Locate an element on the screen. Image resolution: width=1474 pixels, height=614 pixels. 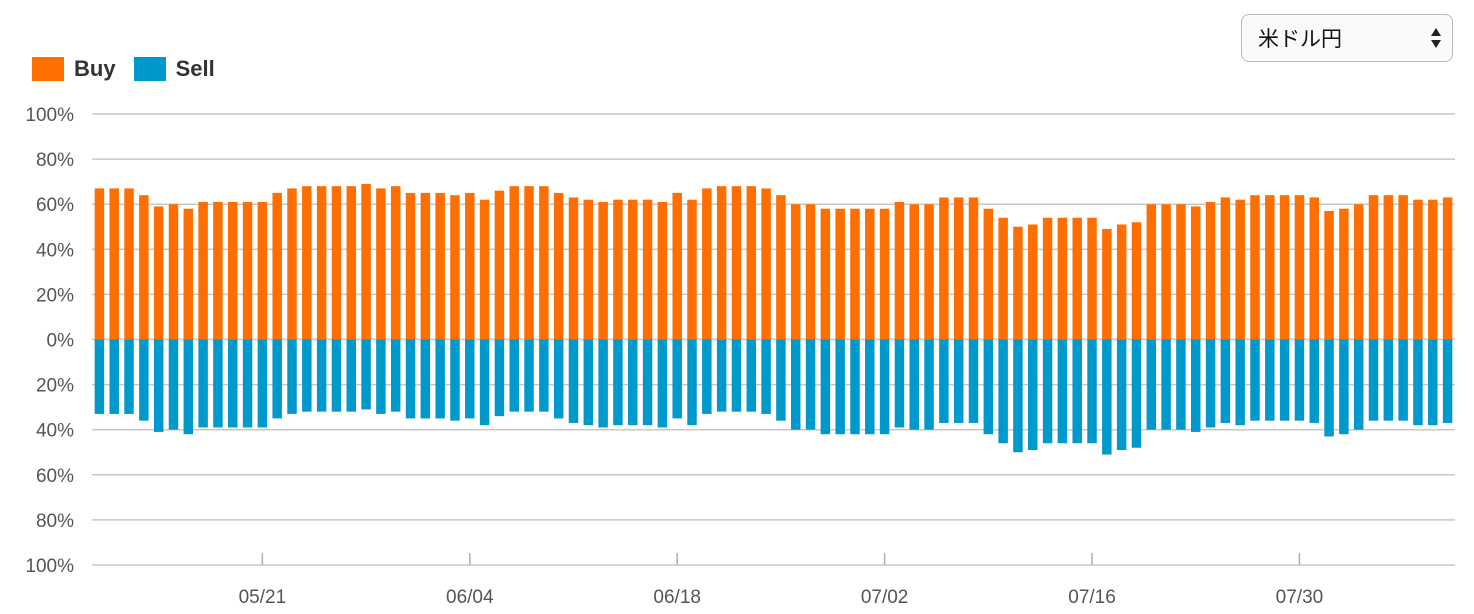
legend-swatch-sell is located at coordinates (149, 69).